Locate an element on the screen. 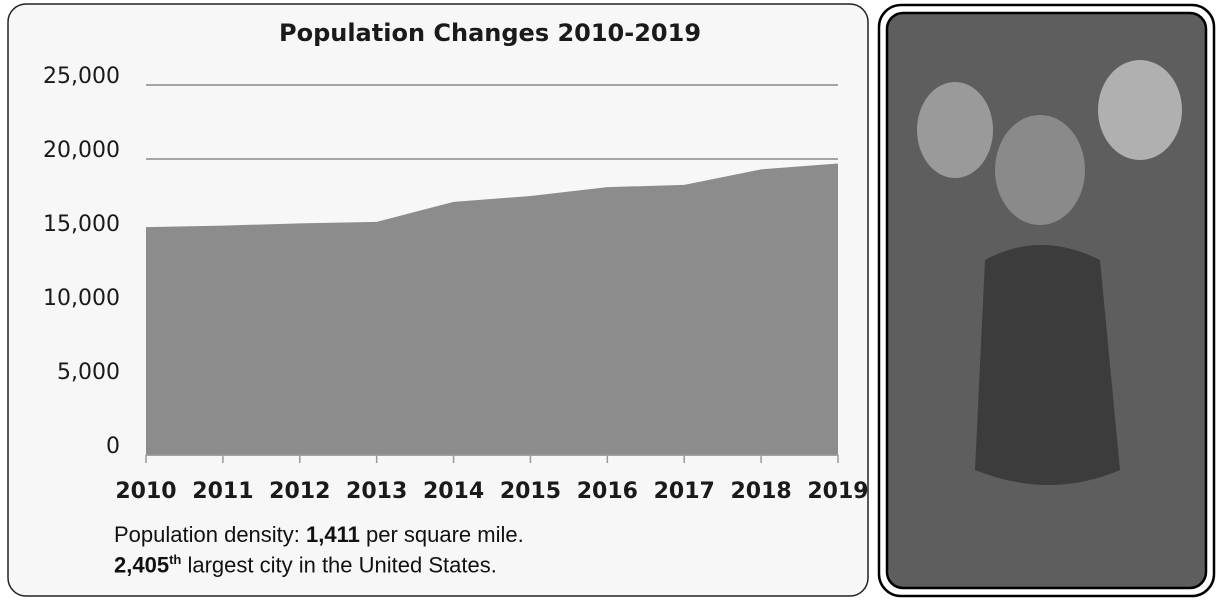 The image size is (1223, 601). x-tick-label: 2017 is located at coordinates (684, 491).